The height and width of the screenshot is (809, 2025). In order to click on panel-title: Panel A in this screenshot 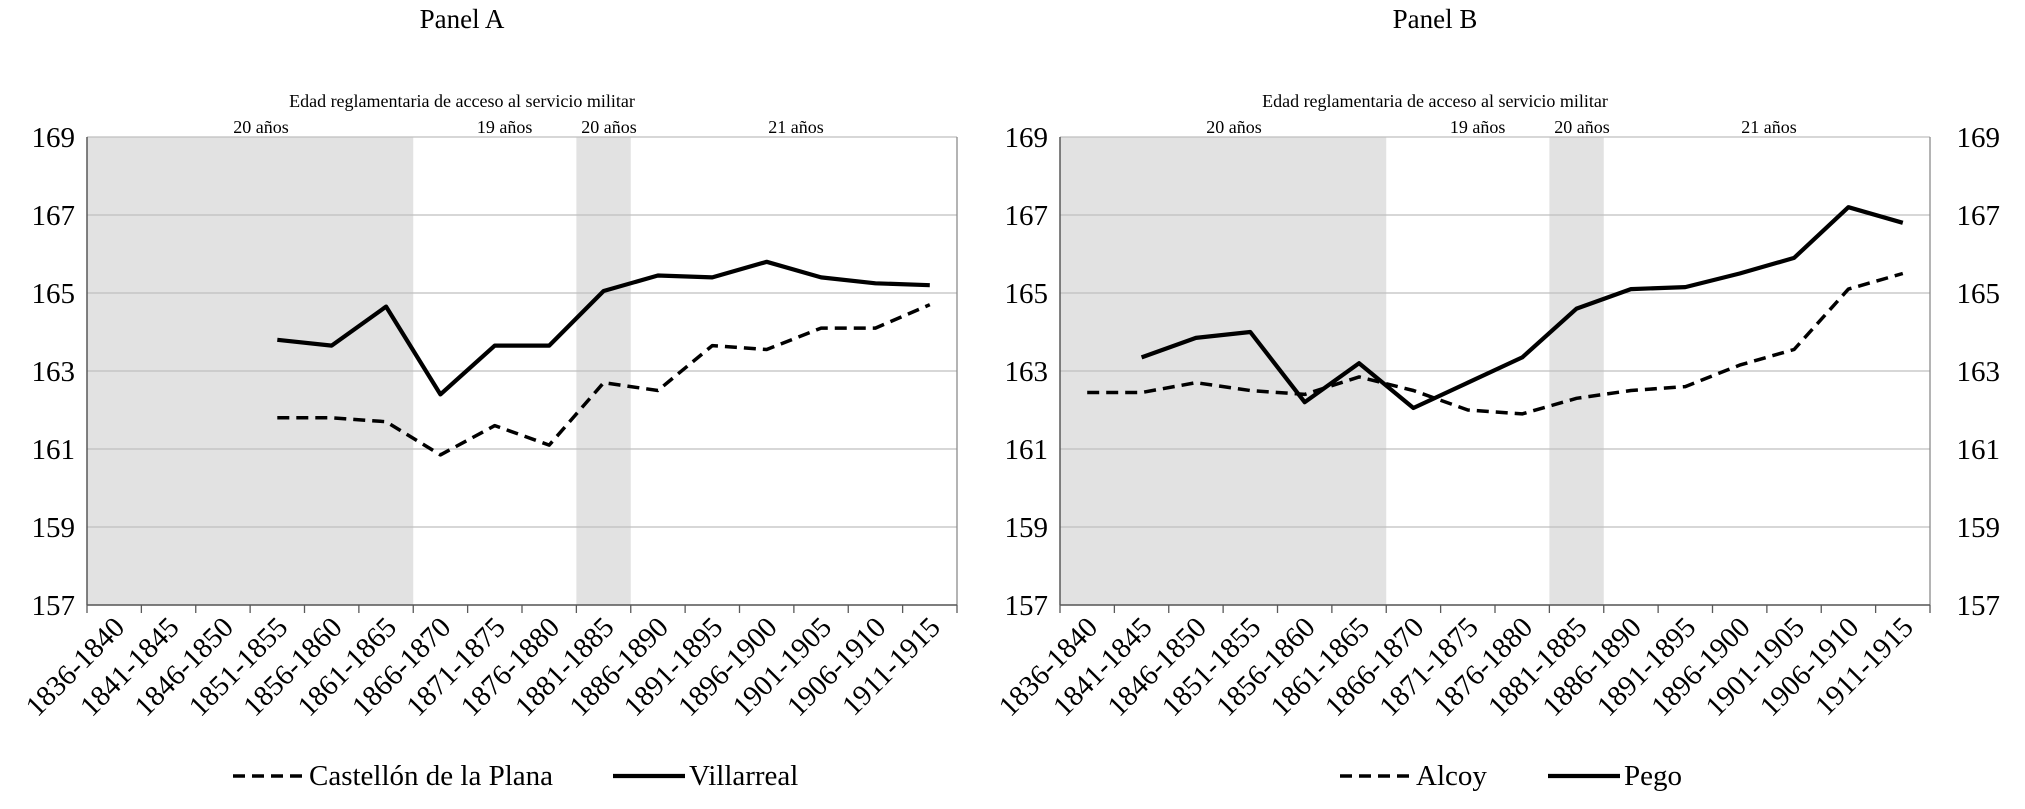, I will do `click(462, 19)`.